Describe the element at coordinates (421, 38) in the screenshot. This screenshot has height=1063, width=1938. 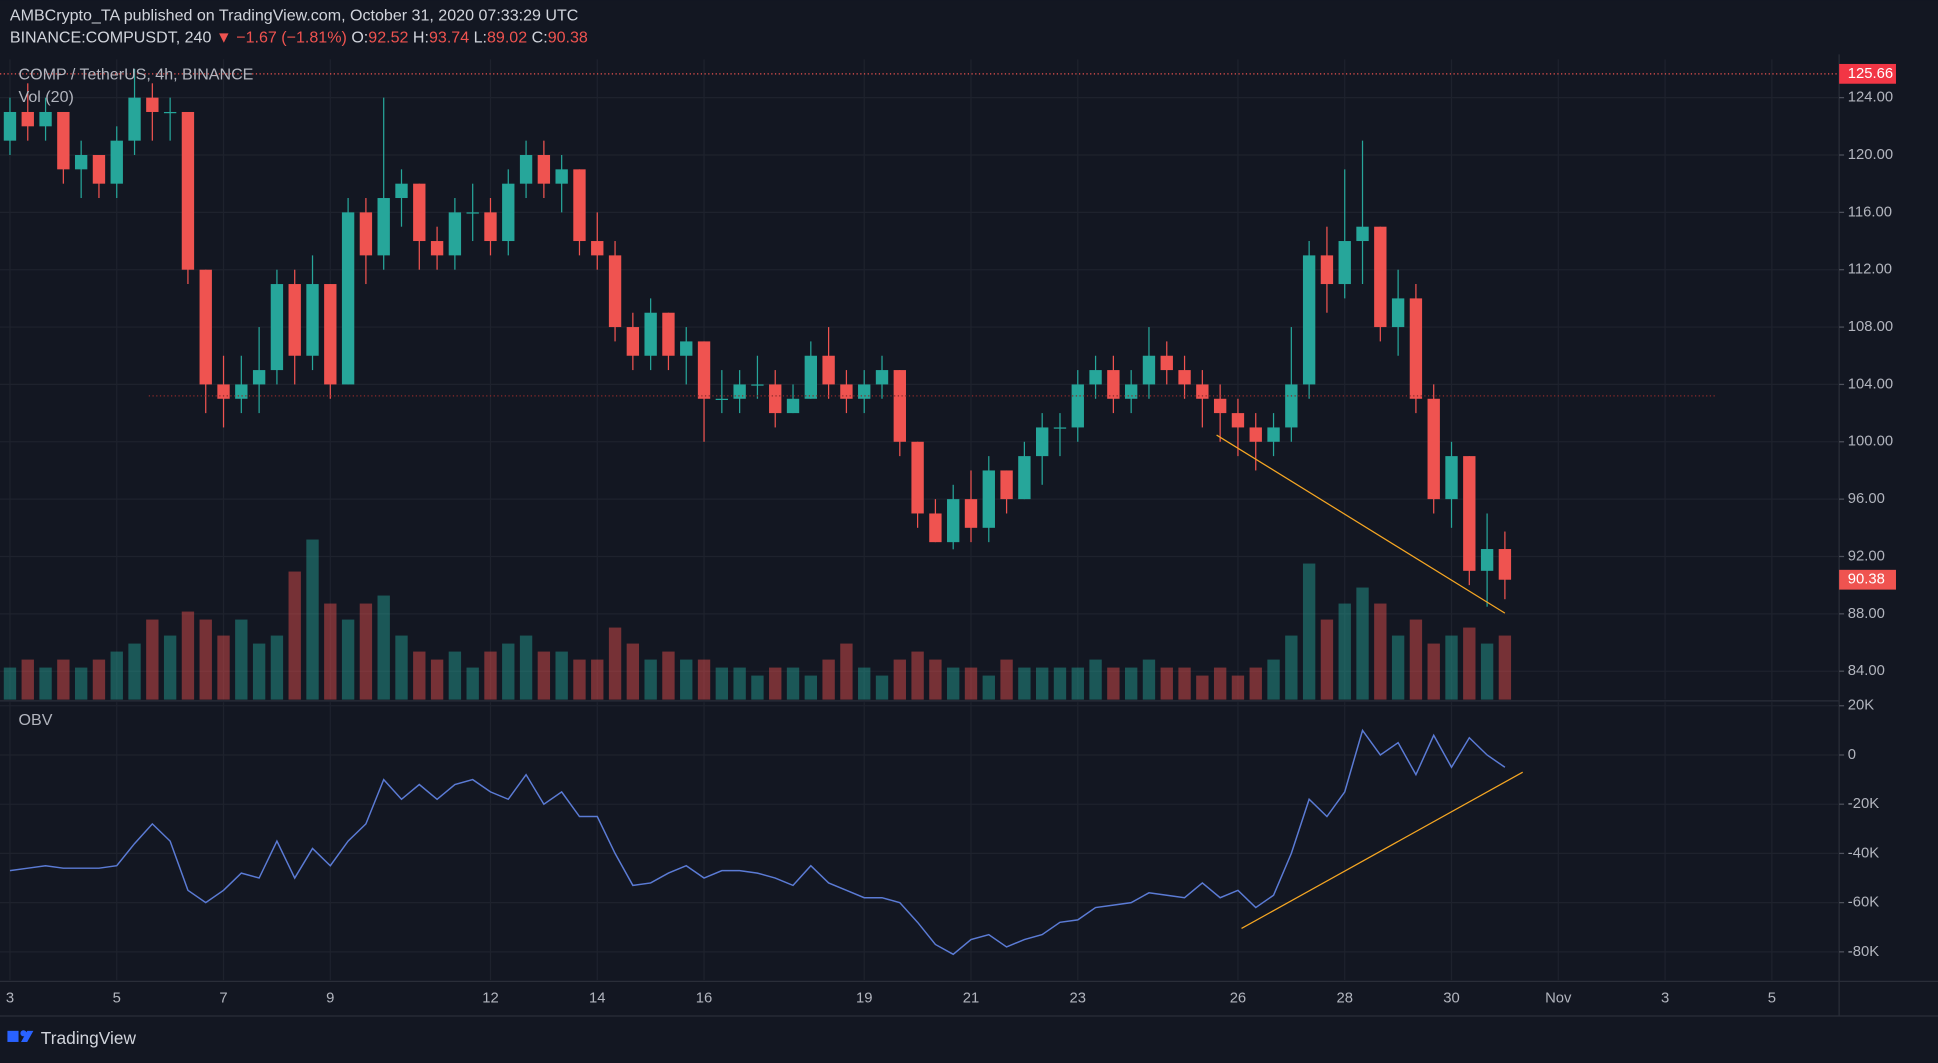
I see `ohlc-label: H:` at that location.